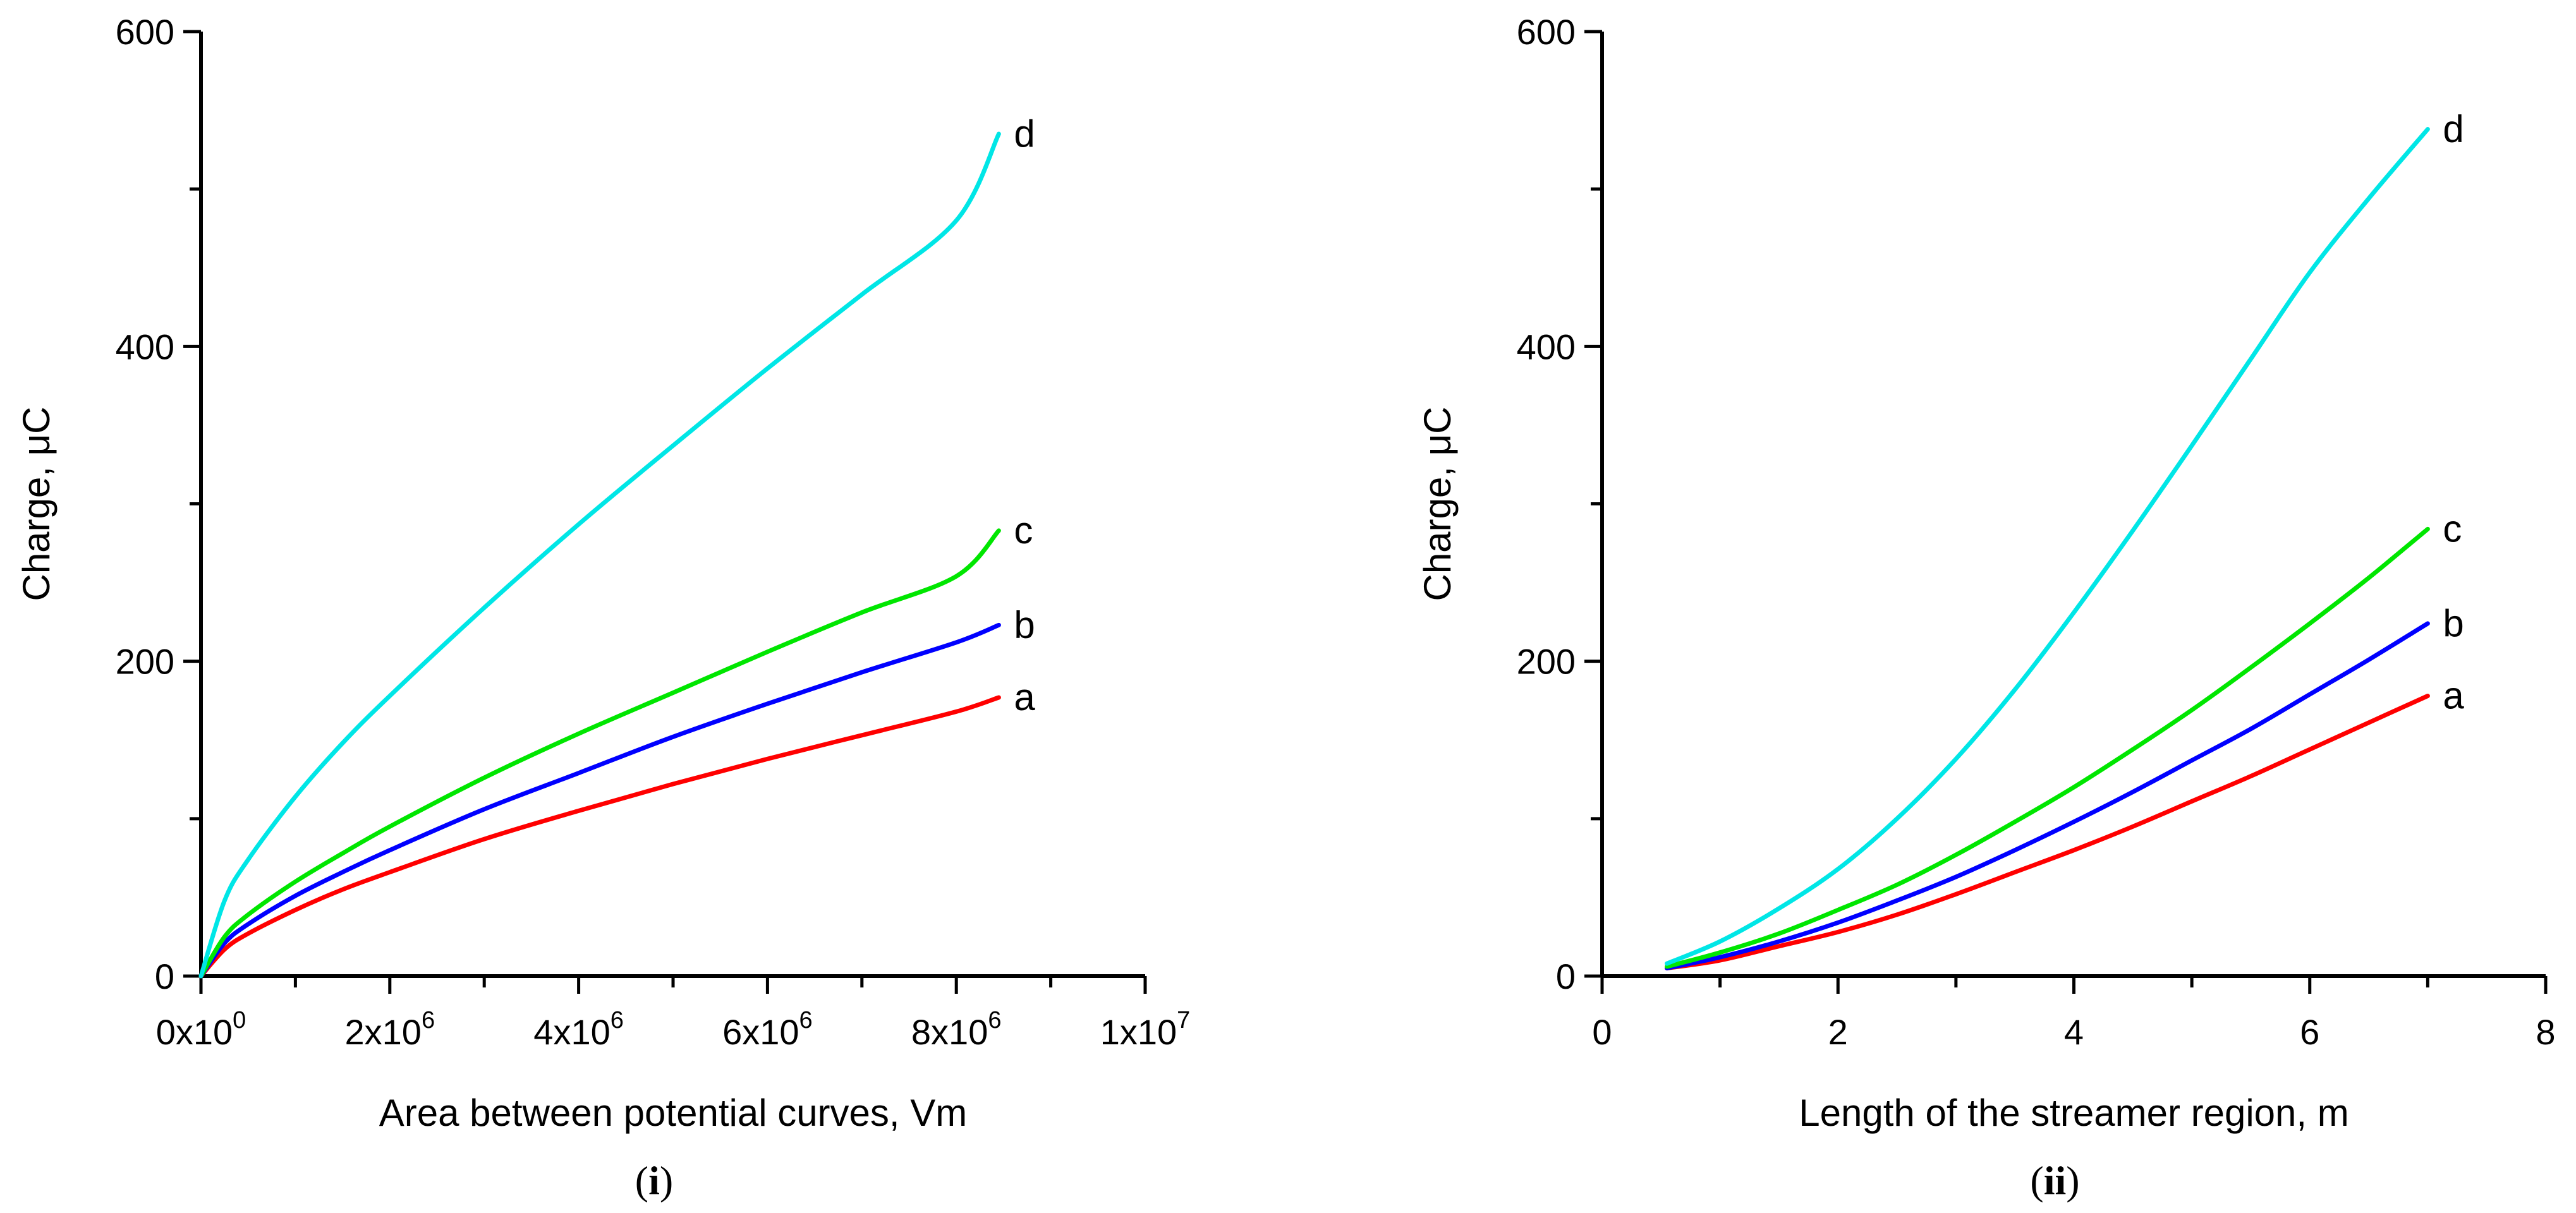 The image size is (2576, 1213). I want to click on x-tick-label: 0, so click(1602, 1032).